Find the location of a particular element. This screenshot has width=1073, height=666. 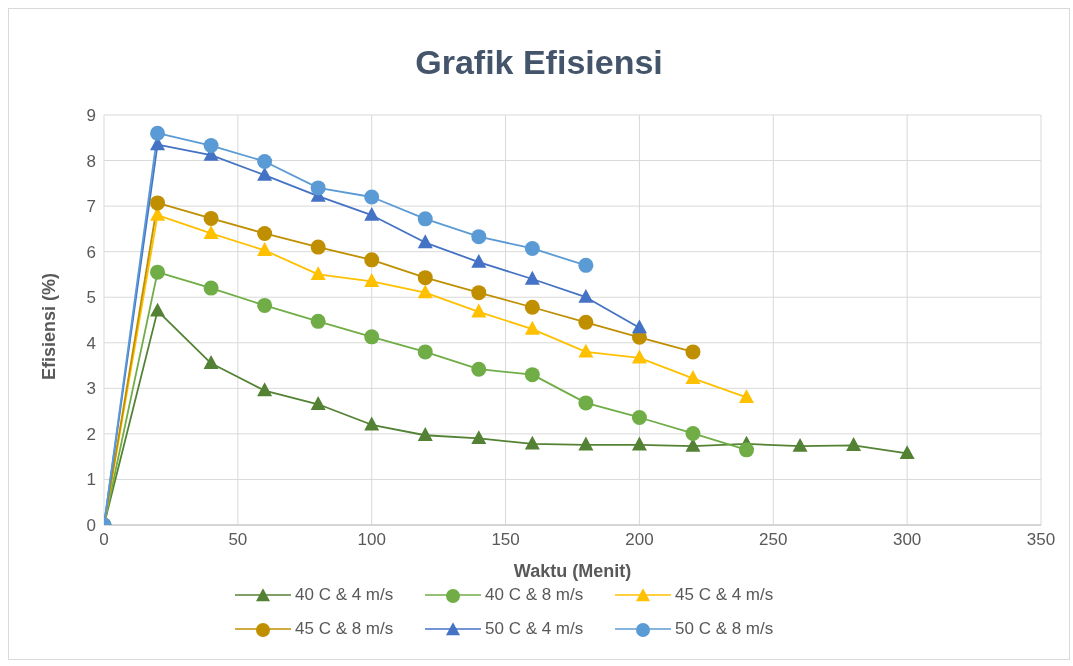

y-tick-label: 7 is located at coordinates (91, 207).